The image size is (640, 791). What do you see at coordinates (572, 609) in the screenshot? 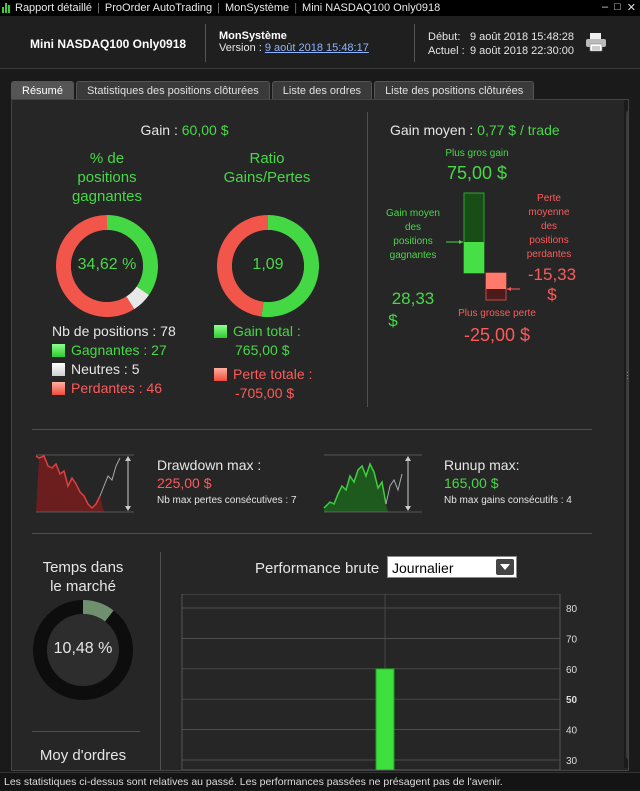
I see `y-tick-label: 80` at bounding box center [572, 609].